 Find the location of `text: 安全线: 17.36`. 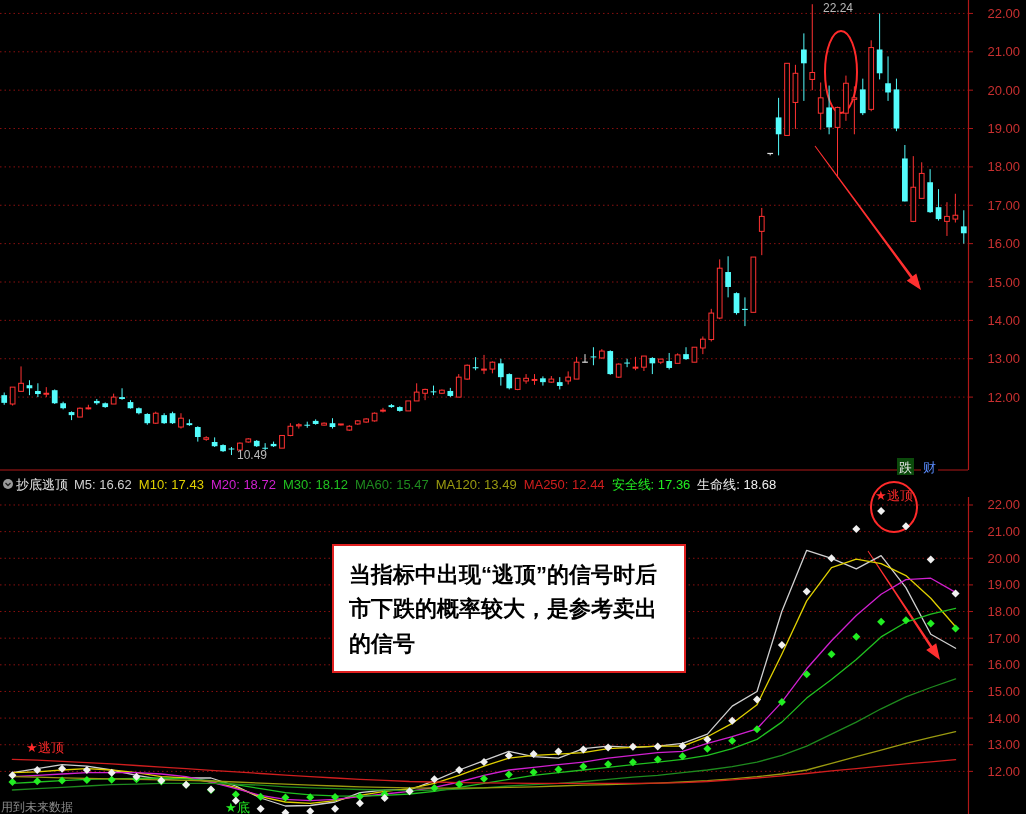

text: 安全线: 17.36 is located at coordinates (651, 484).